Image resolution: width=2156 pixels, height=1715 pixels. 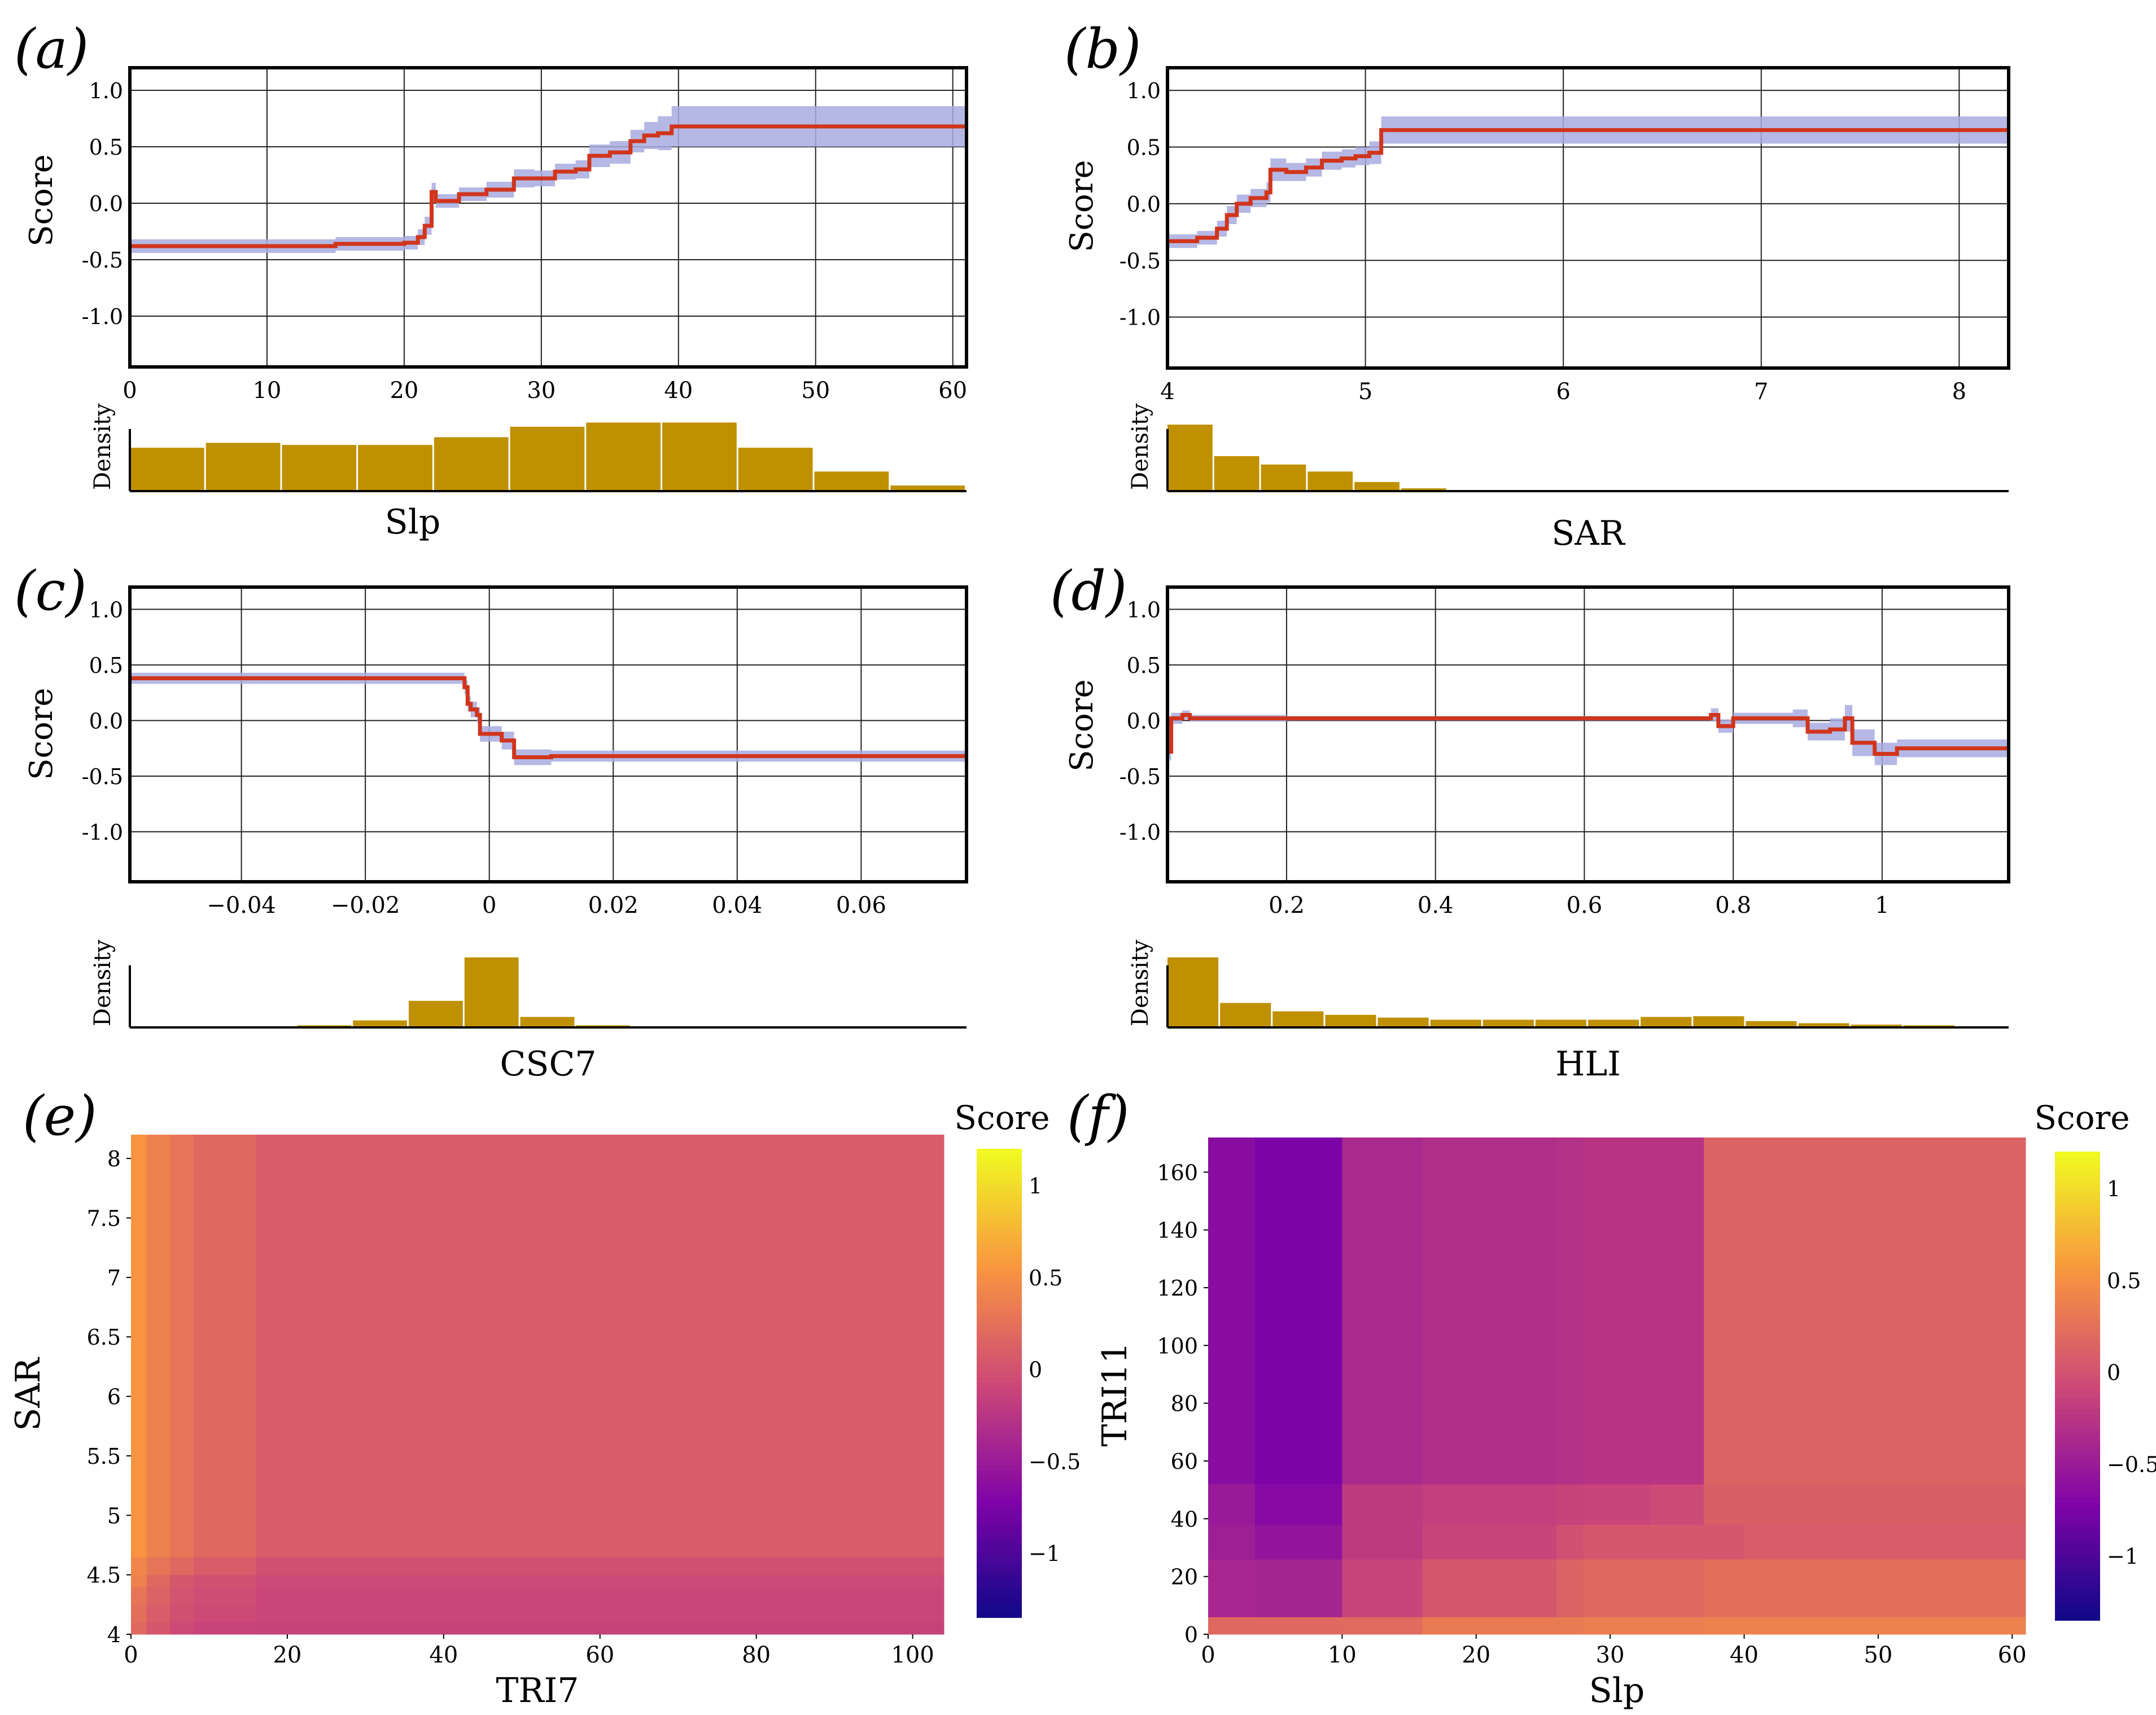 What do you see at coordinates (1098, 1116) in the screenshot?
I see `panel-label: (f)` at bounding box center [1098, 1116].